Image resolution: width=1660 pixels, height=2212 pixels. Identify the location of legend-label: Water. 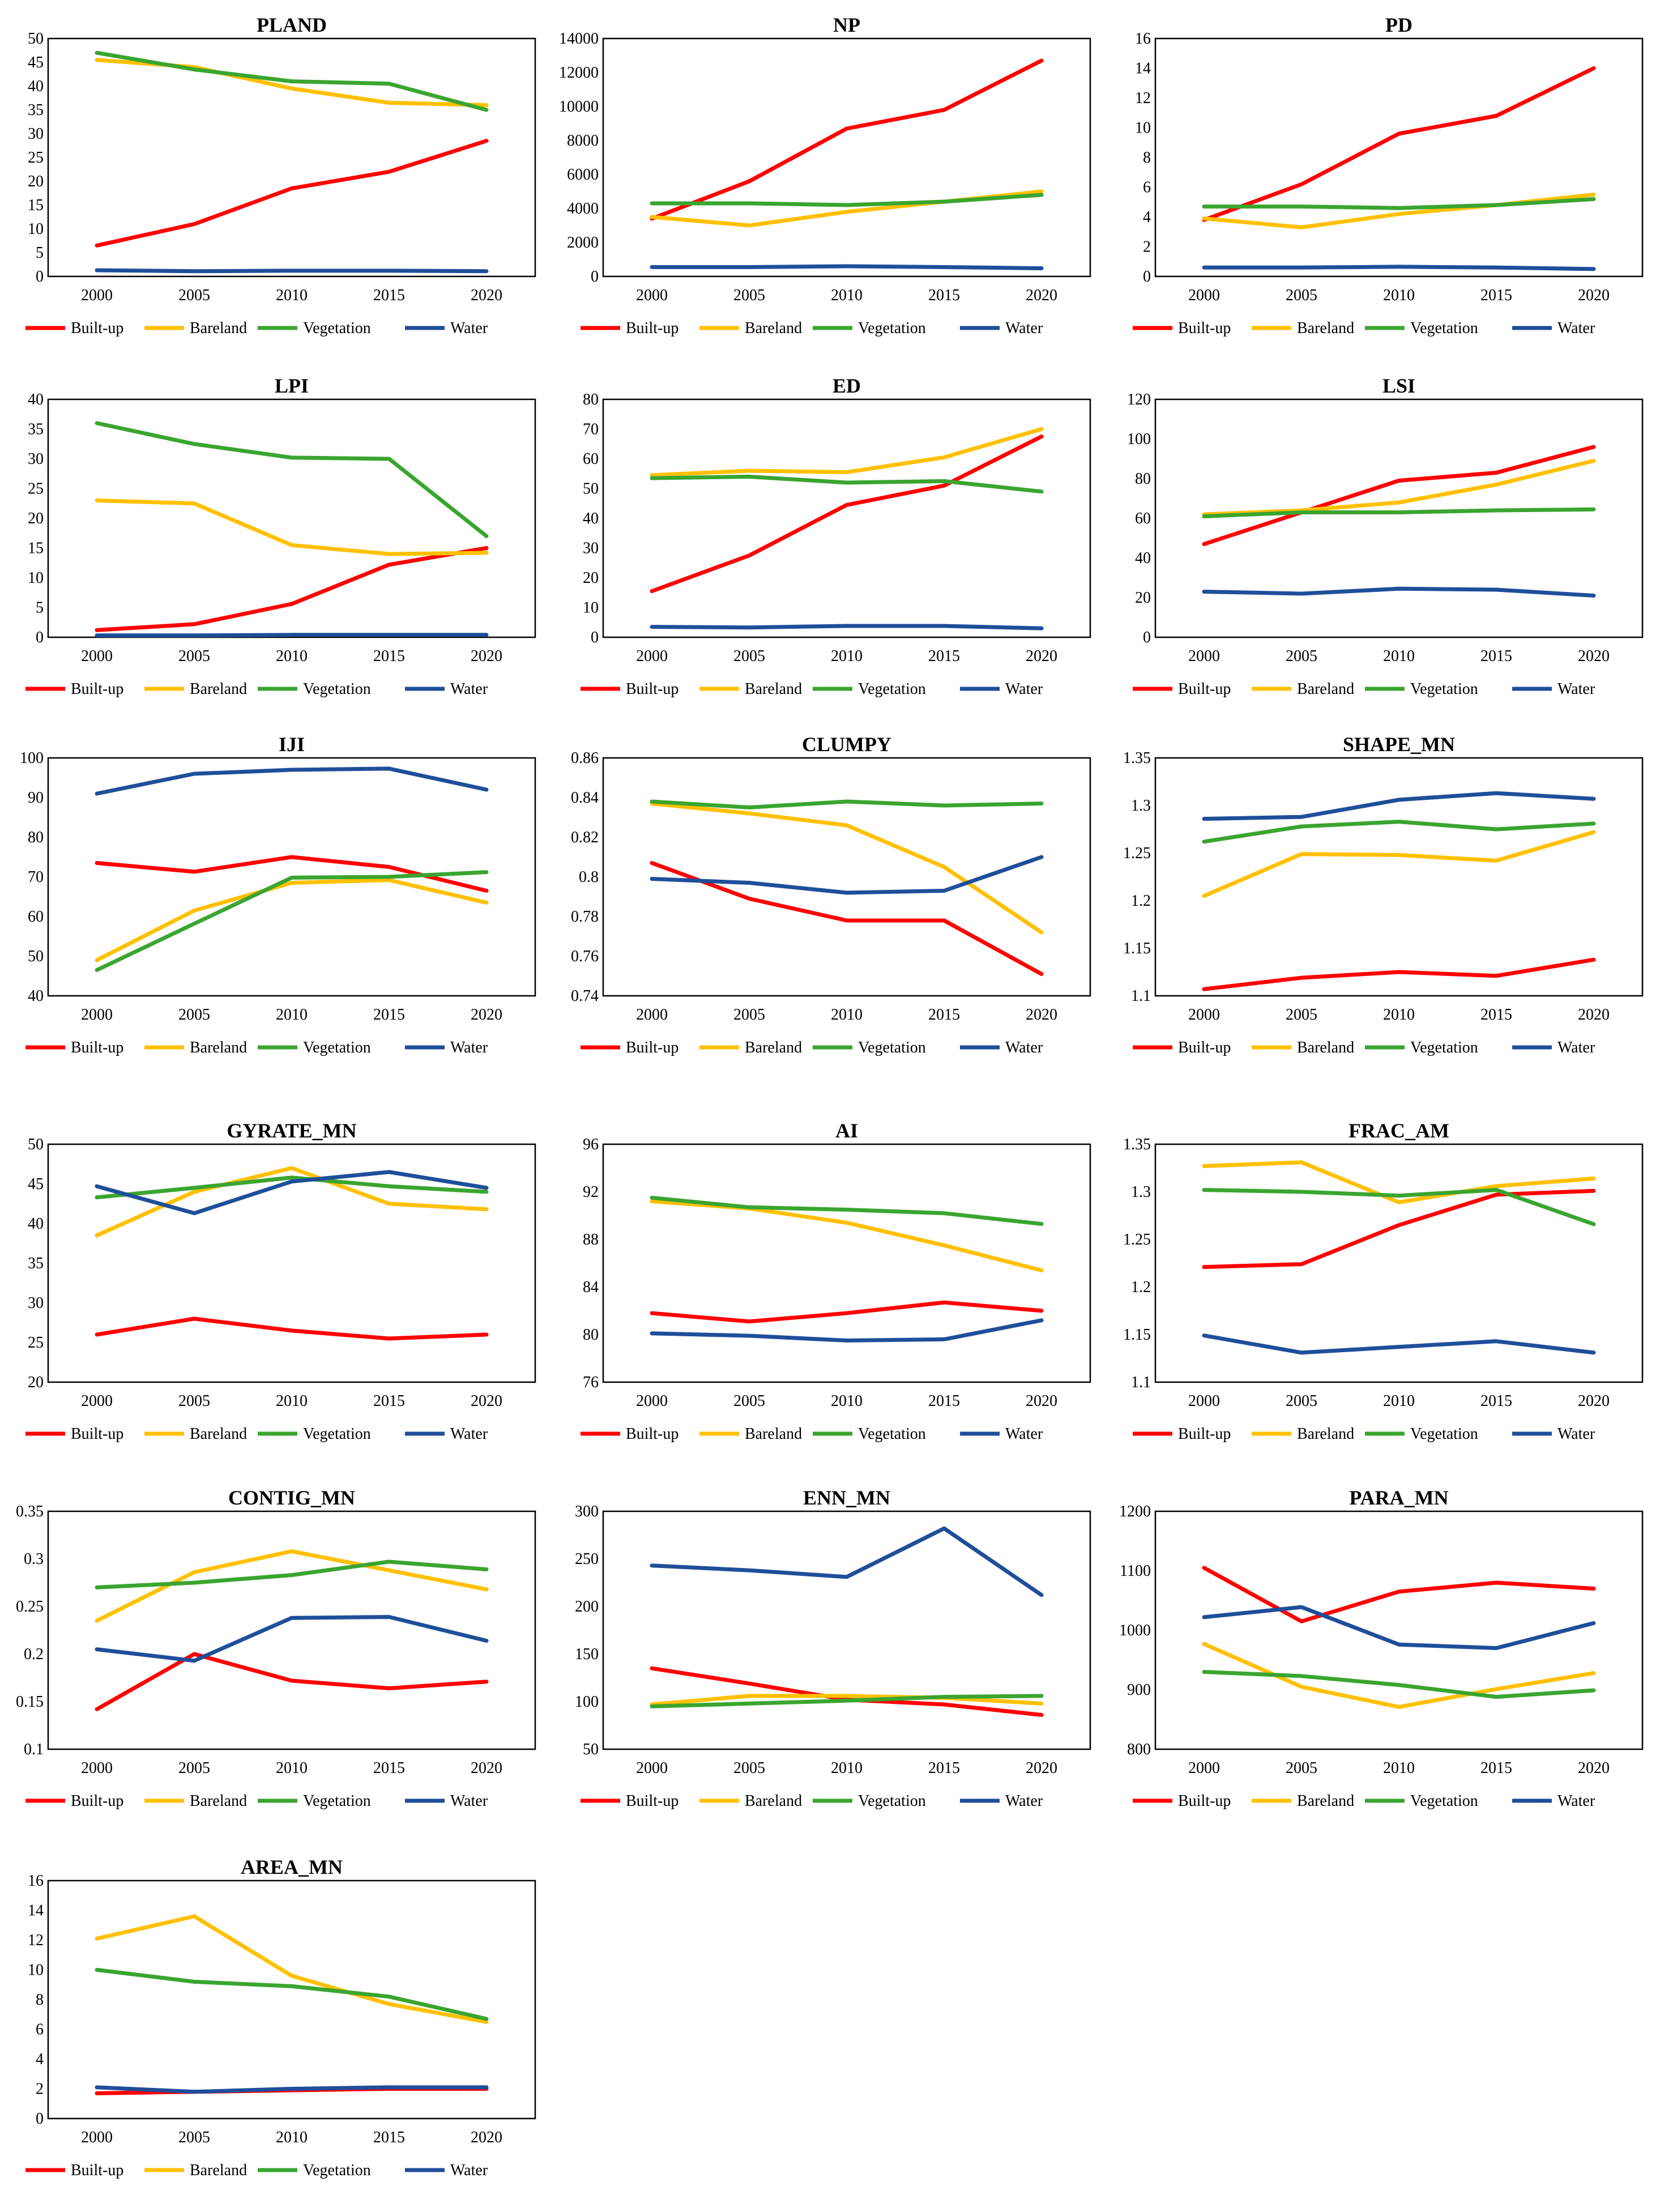
(469, 689).